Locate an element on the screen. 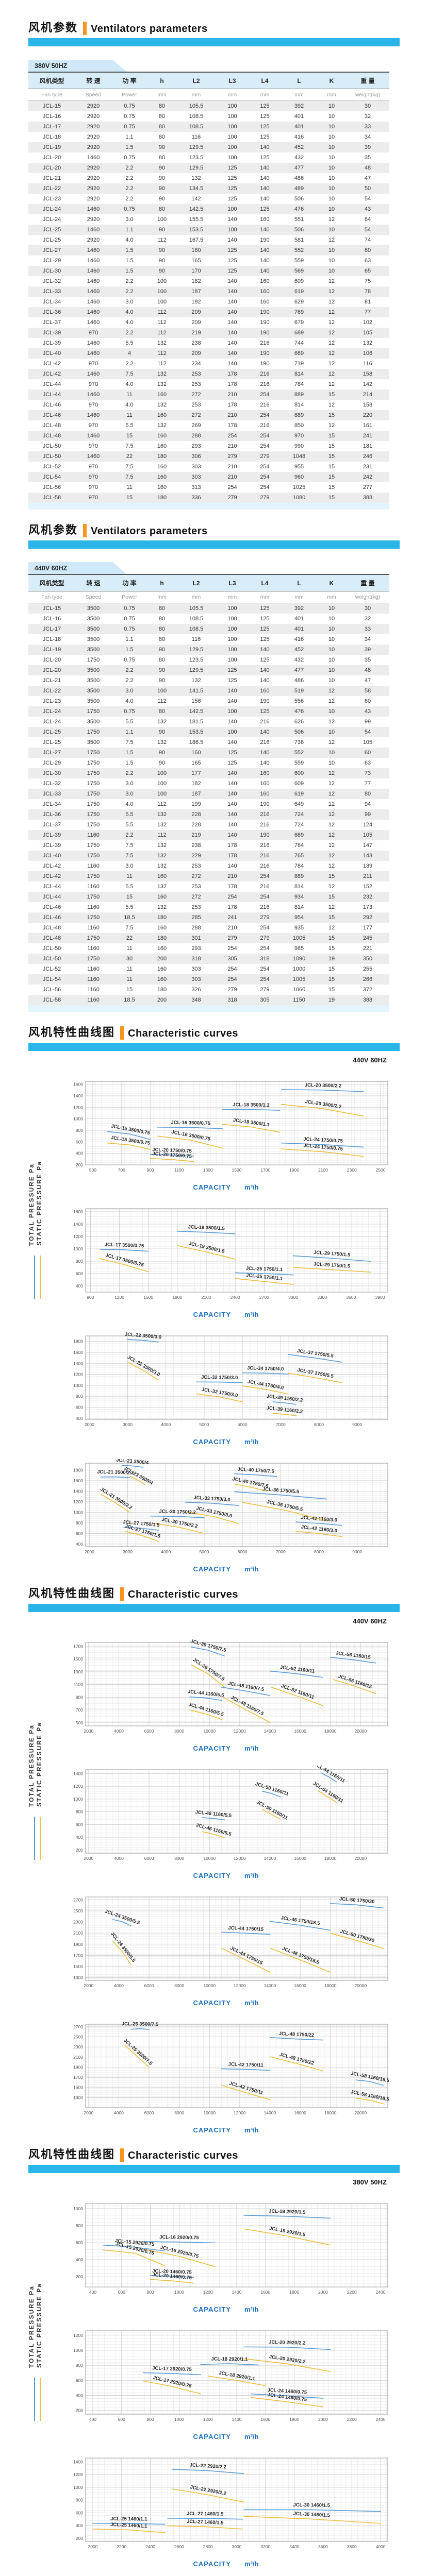 The image size is (428, 2576). table-cell: 30 is located at coordinates (367, 106).